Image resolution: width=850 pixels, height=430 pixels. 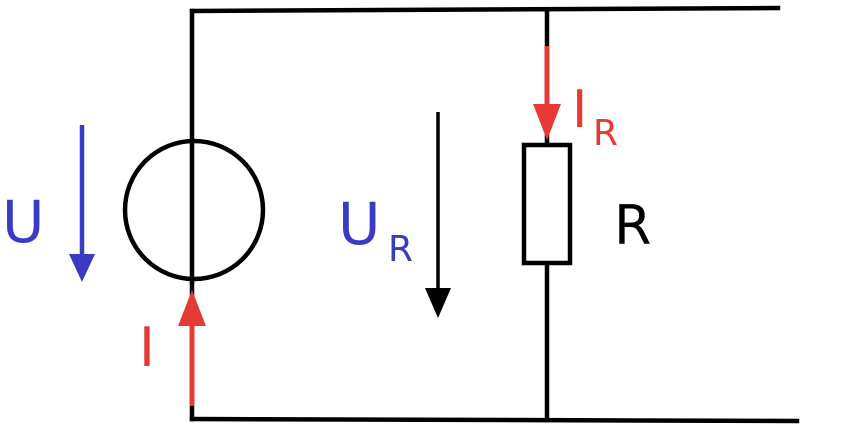 I want to click on top-wire, so click(x=485, y=9).